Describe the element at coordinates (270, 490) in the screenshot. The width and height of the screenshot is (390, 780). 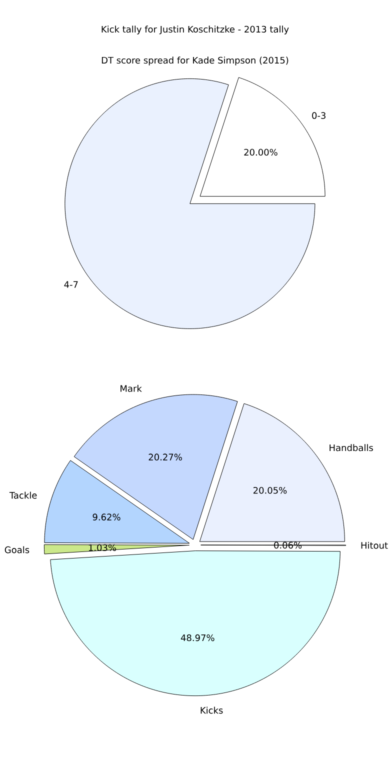
I see `data-label: 20.05%` at that location.